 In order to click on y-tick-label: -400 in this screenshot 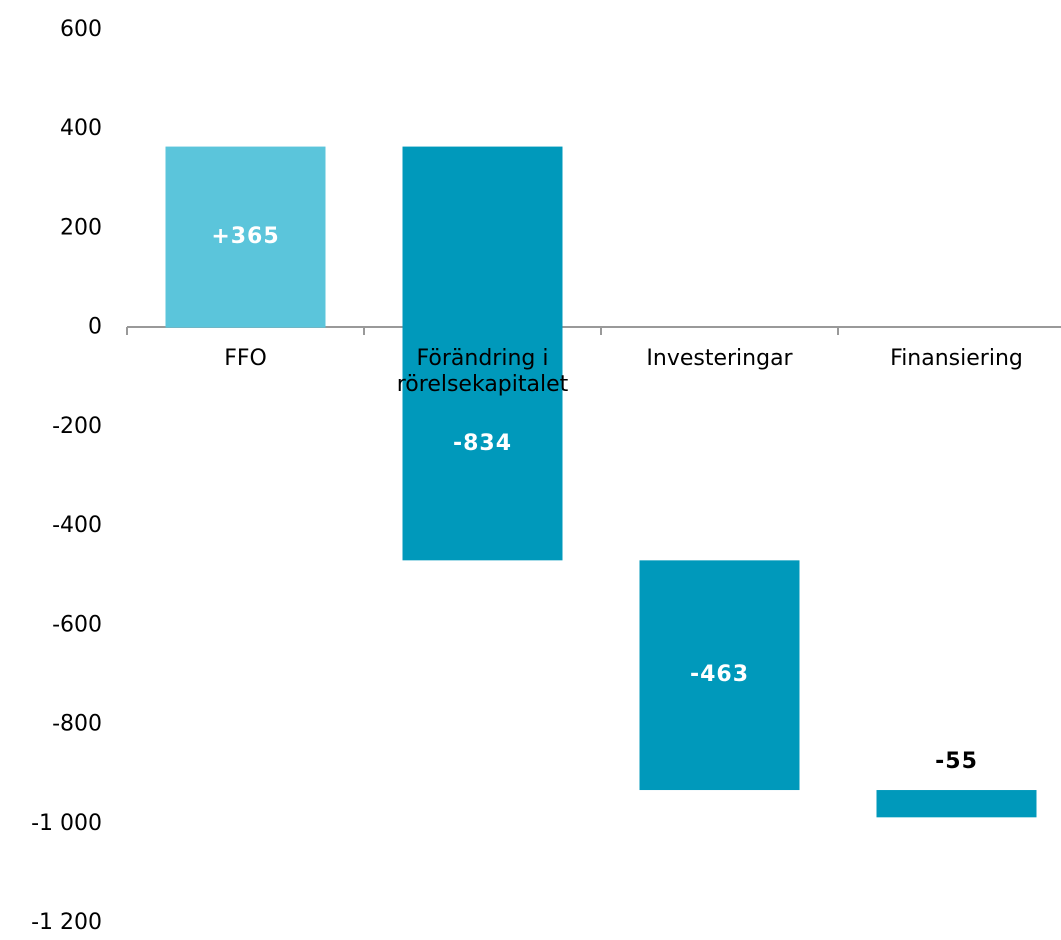, I will do `click(77, 525)`.